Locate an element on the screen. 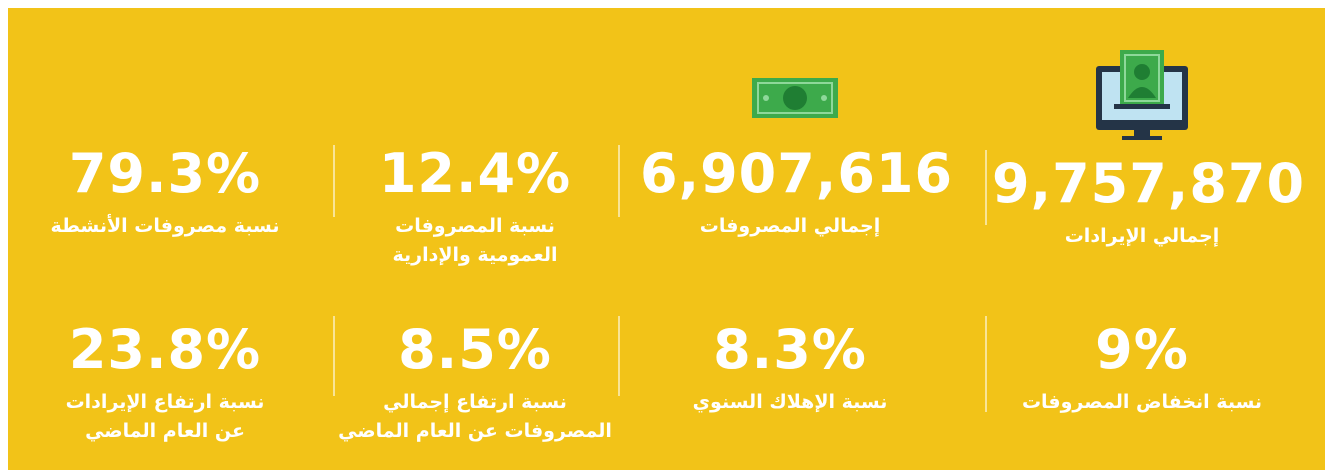 This screenshot has width=1332, height=476. stat-value: 8.5% is located at coordinates (475, 349).